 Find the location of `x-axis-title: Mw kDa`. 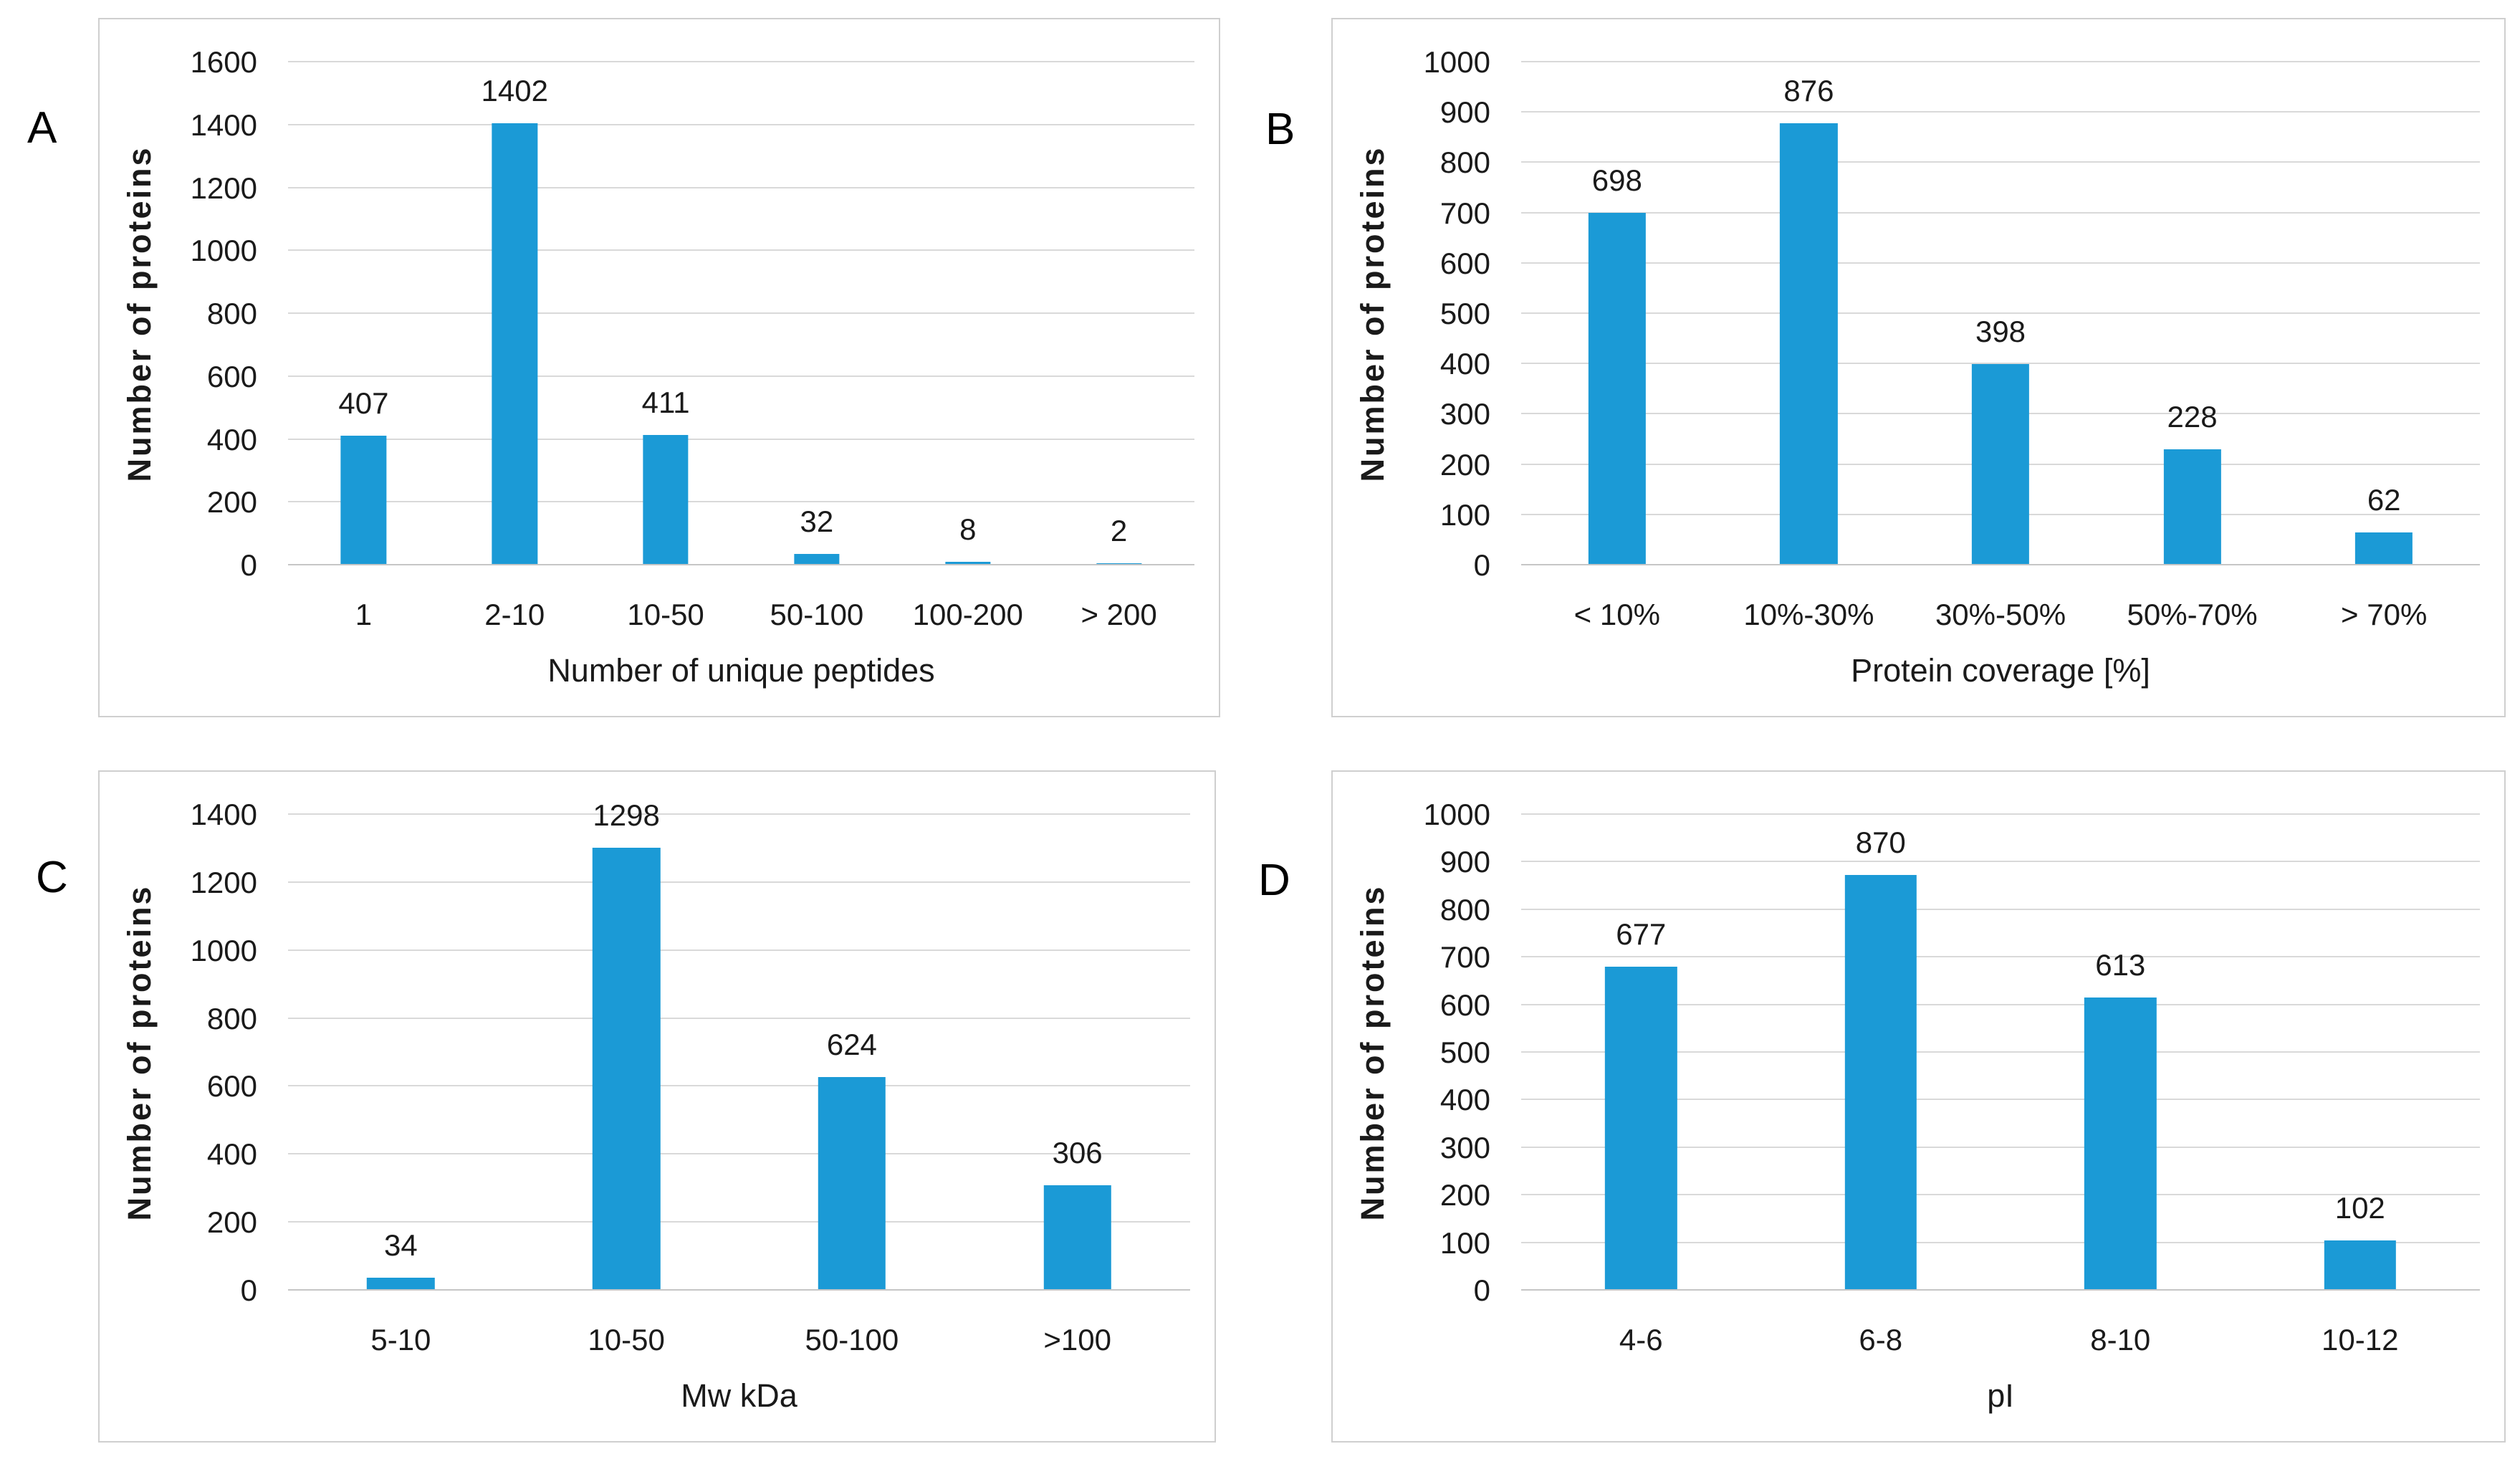

x-axis-title: Mw kDa is located at coordinates (739, 1395).